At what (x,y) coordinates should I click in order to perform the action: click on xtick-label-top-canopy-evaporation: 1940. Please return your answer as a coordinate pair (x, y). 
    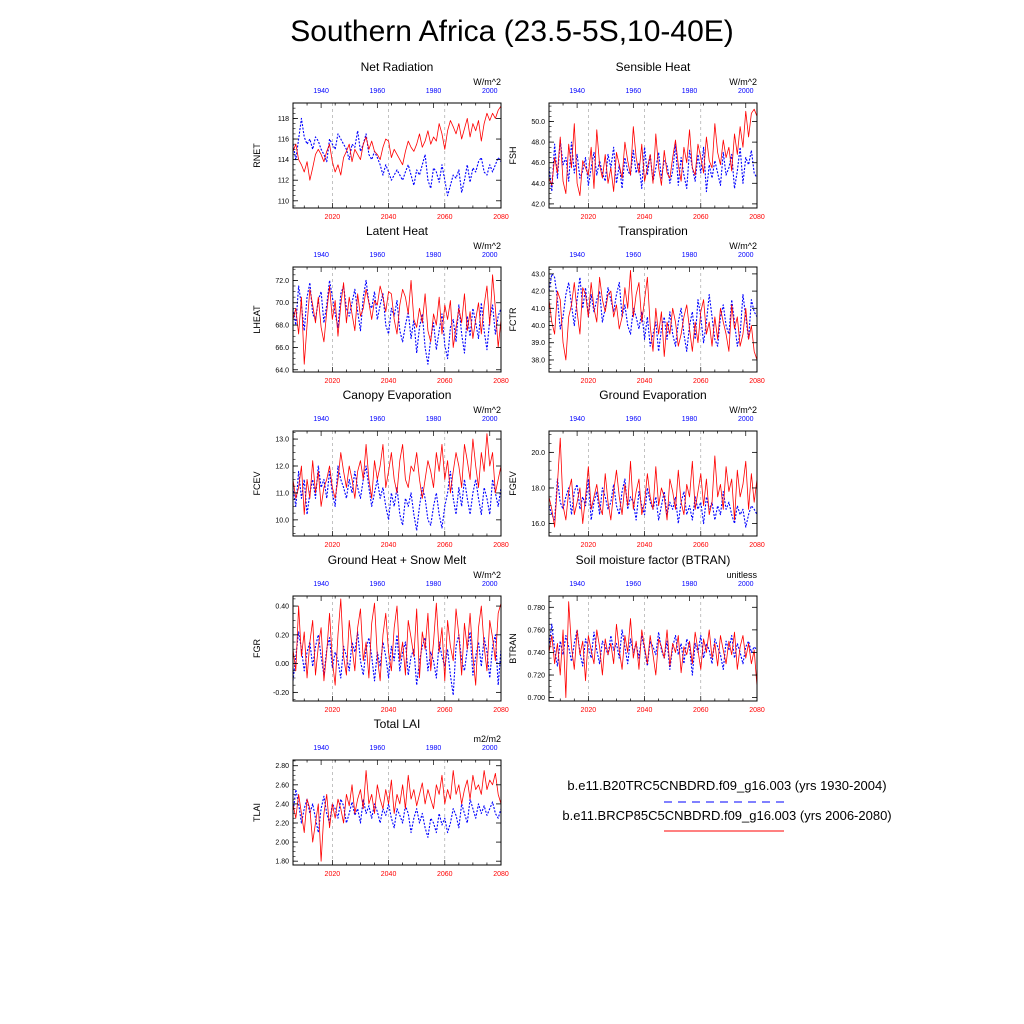
    Looking at the image, I should click on (321, 419).